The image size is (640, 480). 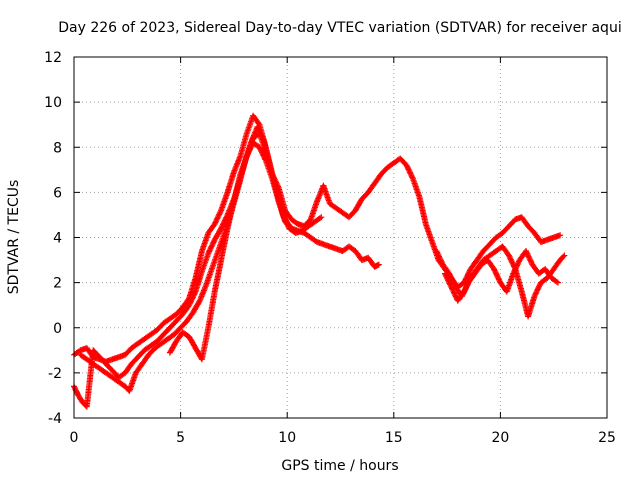 What do you see at coordinates (53, 58) in the screenshot?
I see `y-tick-label: 12` at bounding box center [53, 58].